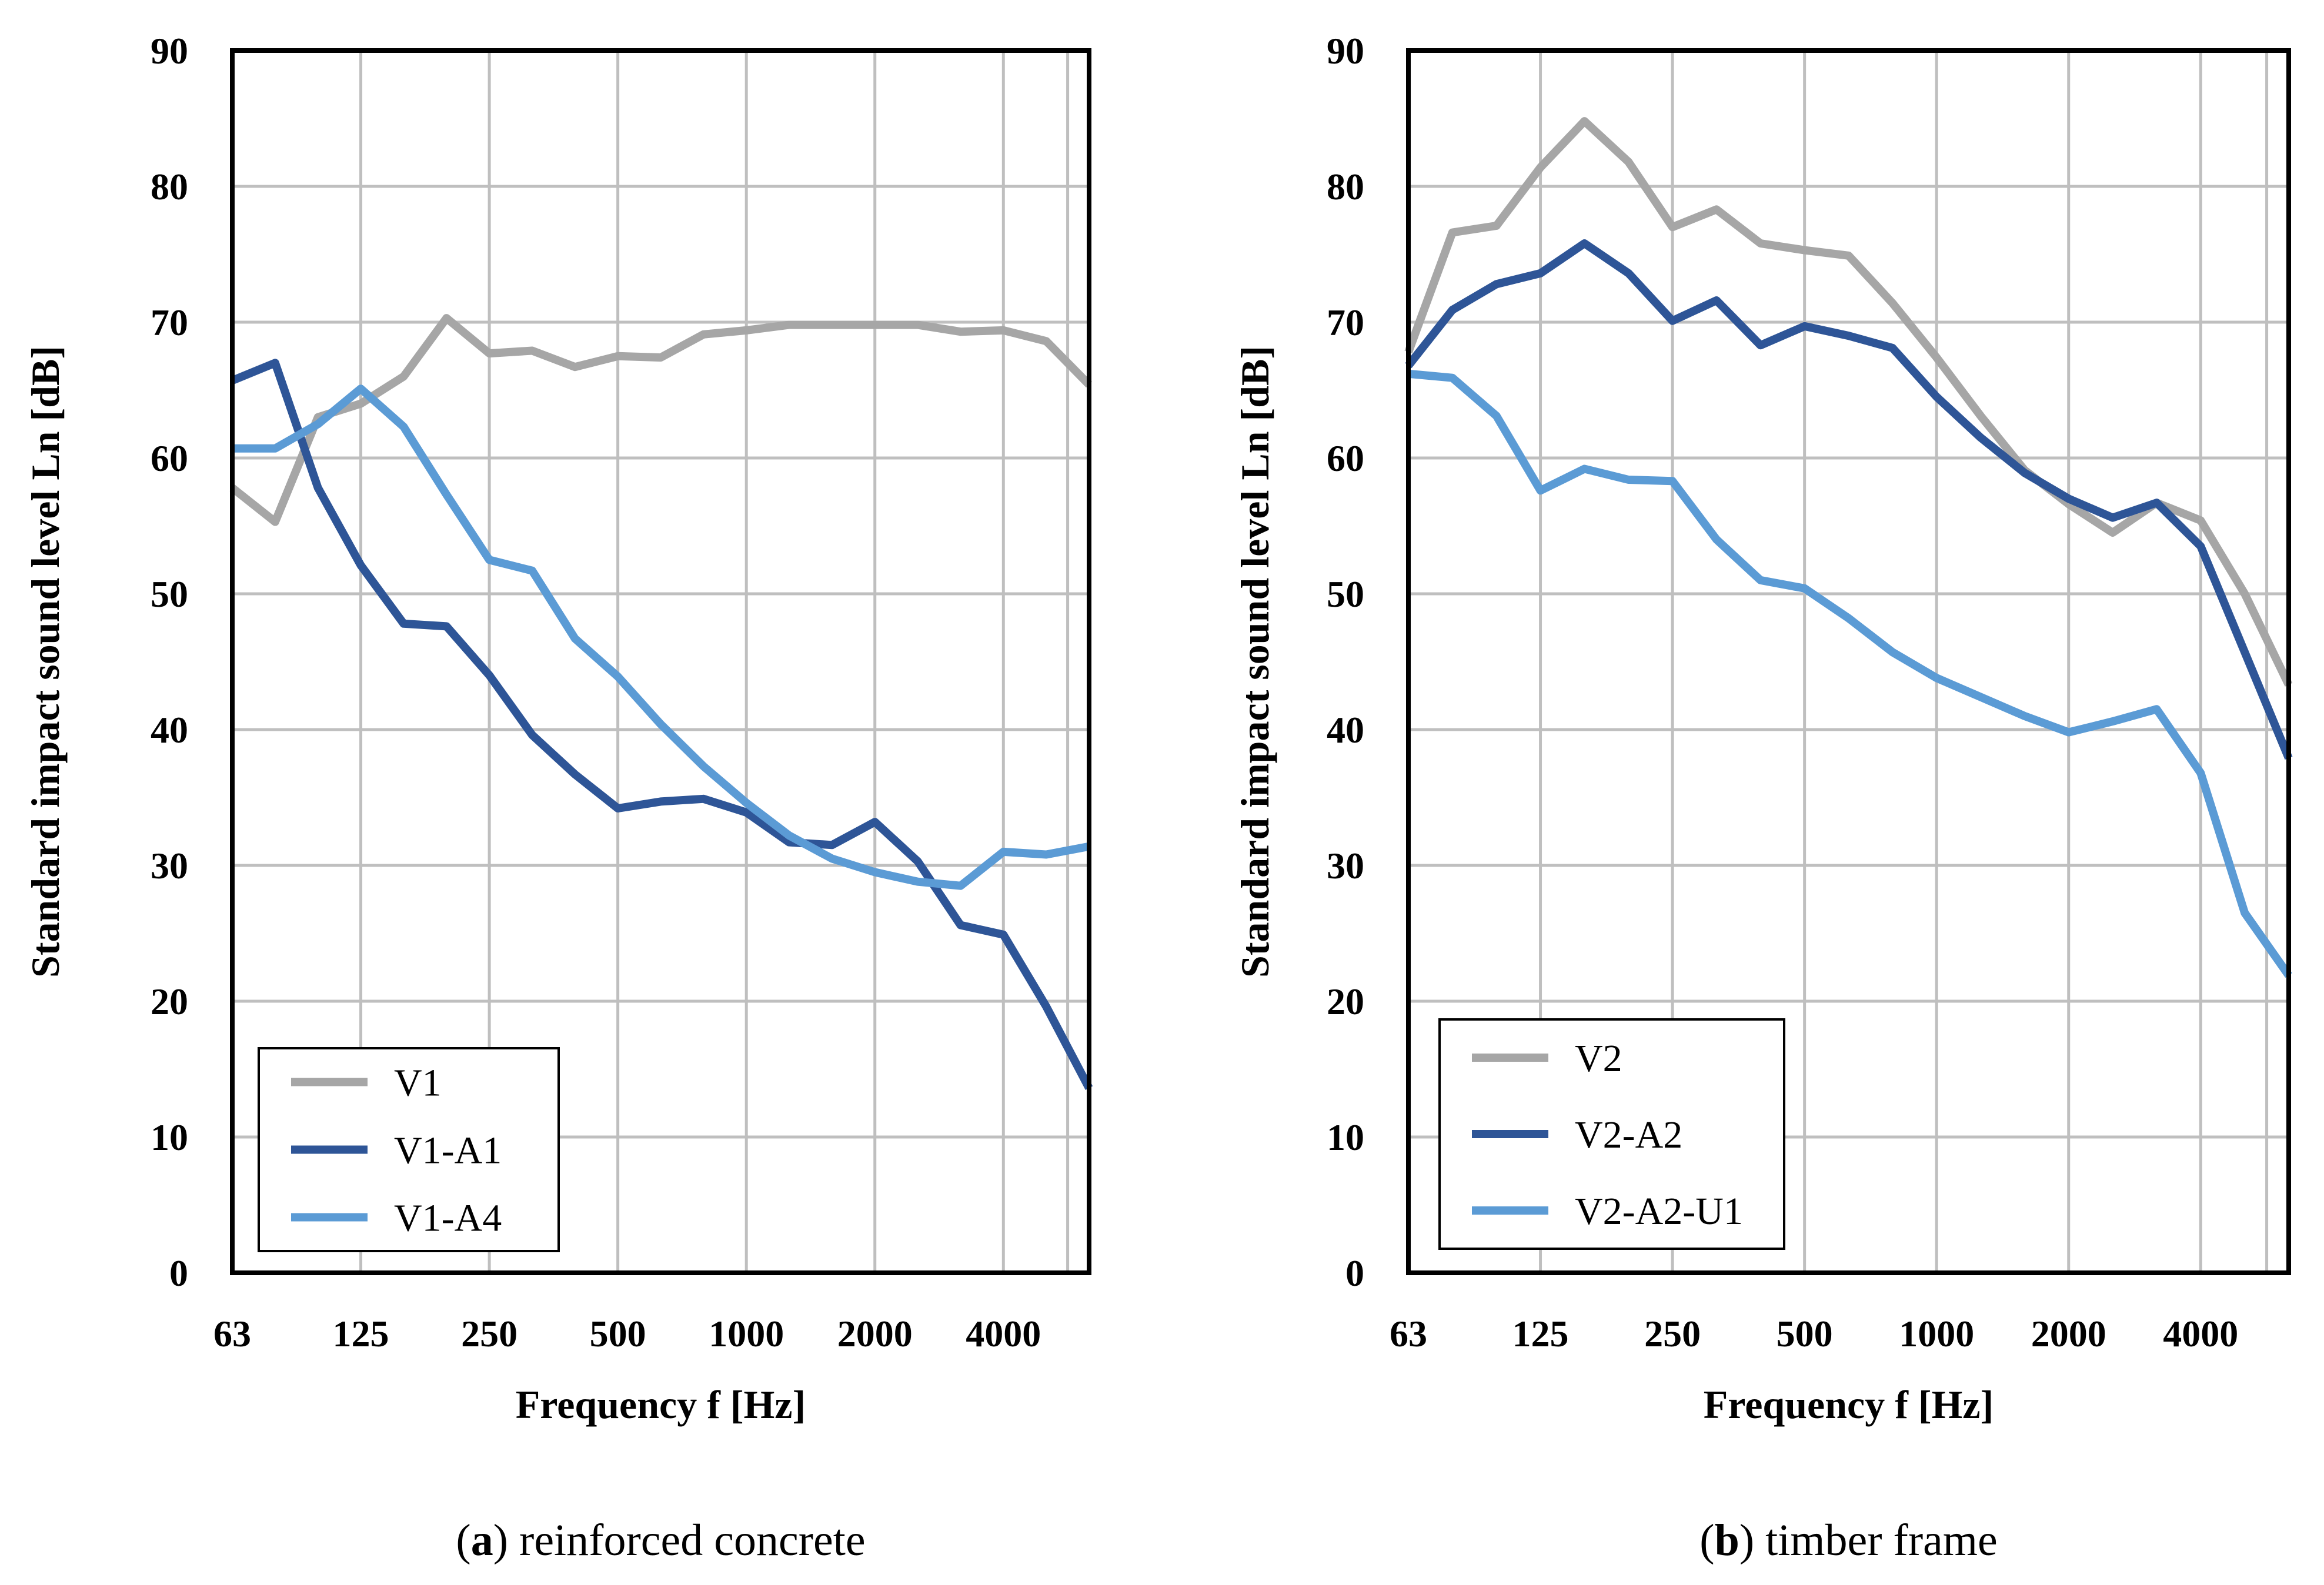 The image size is (2324, 1585). What do you see at coordinates (1598, 1058) in the screenshot?
I see `legend-label-v2: V2` at bounding box center [1598, 1058].